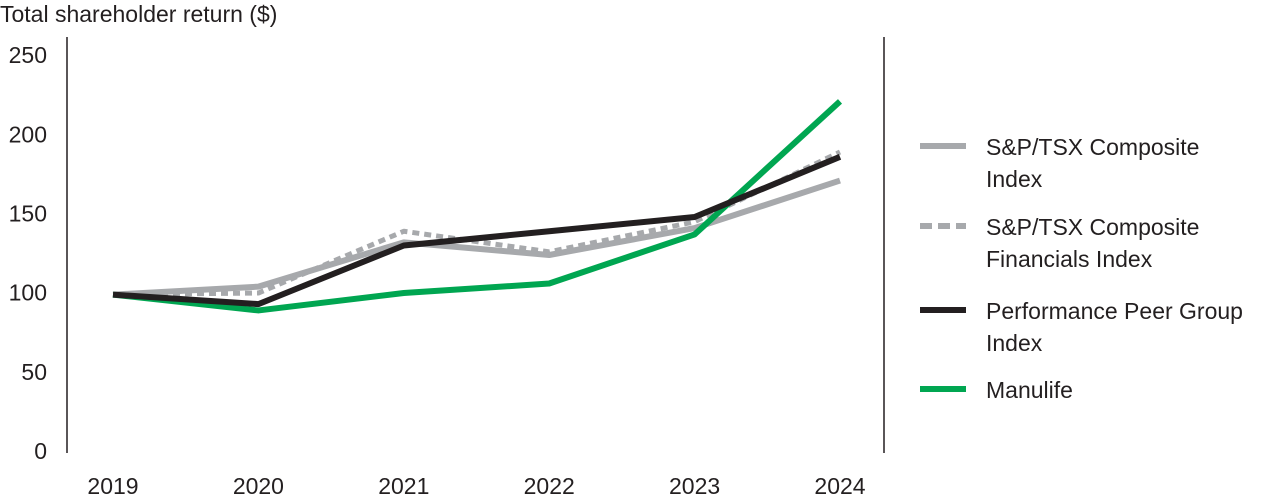 Image resolution: width=1263 pixels, height=503 pixels. What do you see at coordinates (476, 237) in the screenshot?
I see `line-series` at bounding box center [476, 237].